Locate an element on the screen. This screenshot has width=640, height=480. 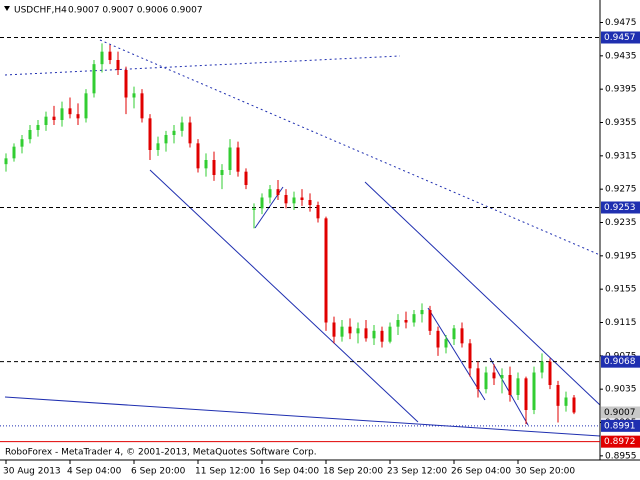
y-tick-label: 0.9475 is located at coordinates (621, 23).